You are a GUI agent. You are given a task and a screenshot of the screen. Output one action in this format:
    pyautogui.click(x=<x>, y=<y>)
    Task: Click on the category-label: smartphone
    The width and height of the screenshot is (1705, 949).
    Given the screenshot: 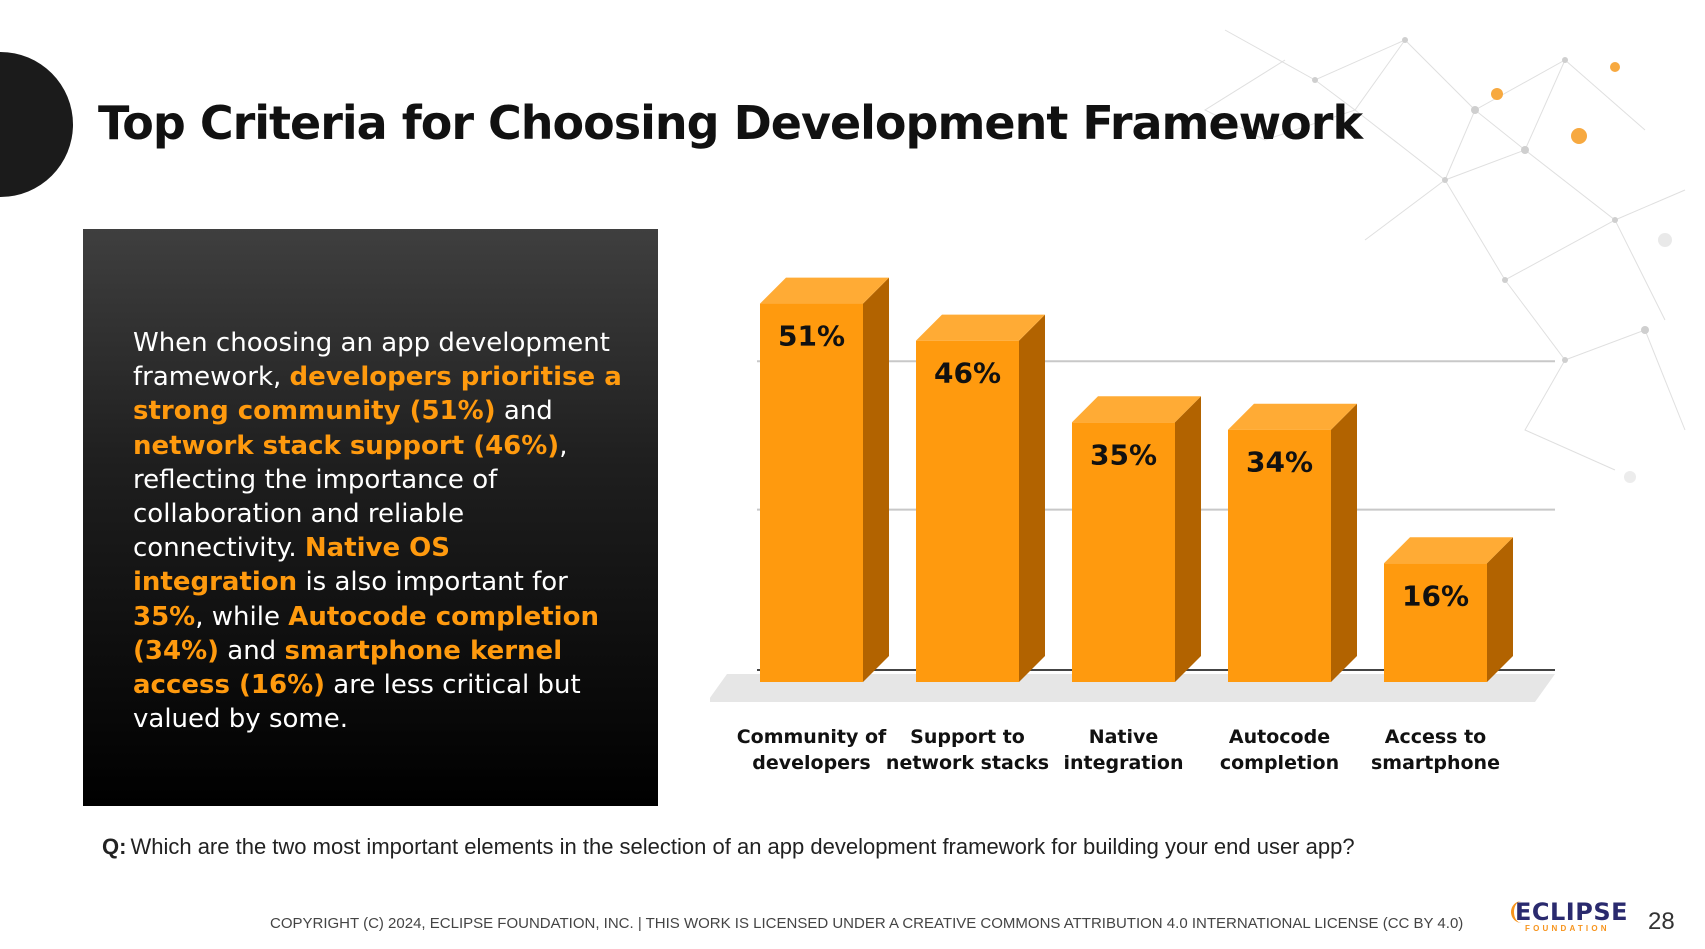 What is the action you would take?
    pyautogui.click(x=1435, y=763)
    